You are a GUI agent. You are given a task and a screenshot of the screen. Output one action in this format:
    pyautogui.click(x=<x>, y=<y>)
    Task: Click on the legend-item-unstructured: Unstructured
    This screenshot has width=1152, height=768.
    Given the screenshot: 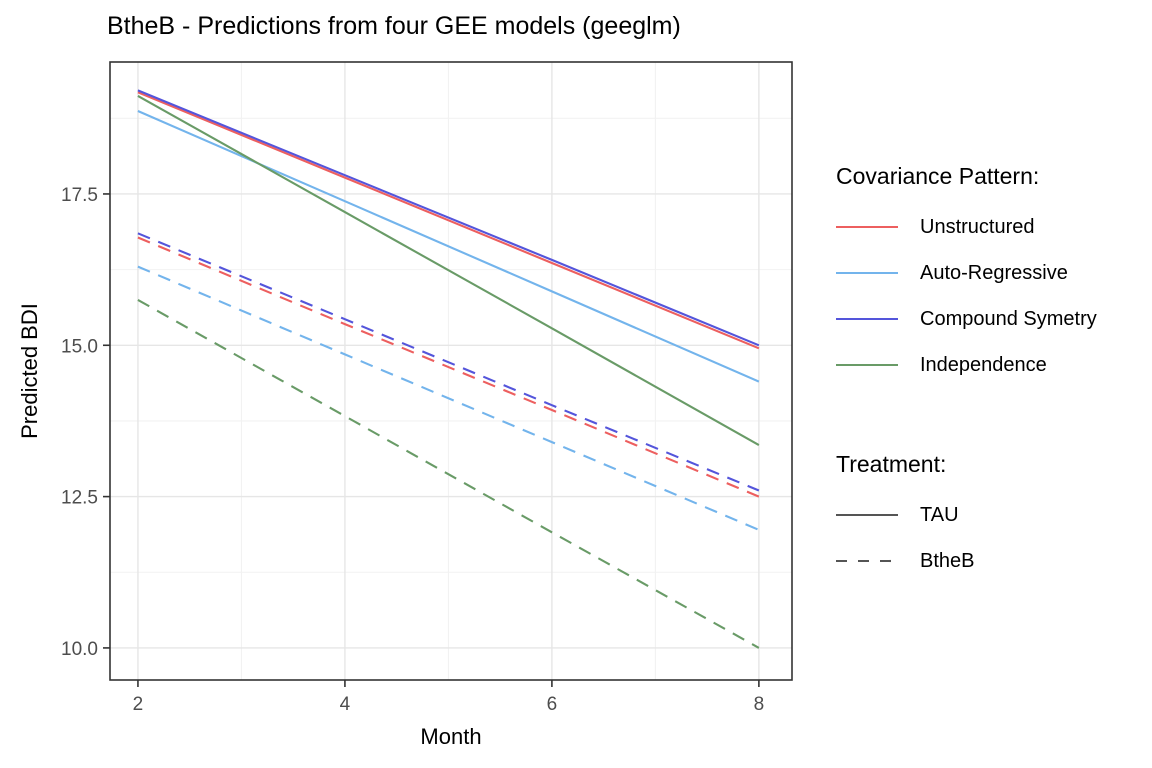 What is the action you would take?
    pyautogui.click(x=991, y=227)
    